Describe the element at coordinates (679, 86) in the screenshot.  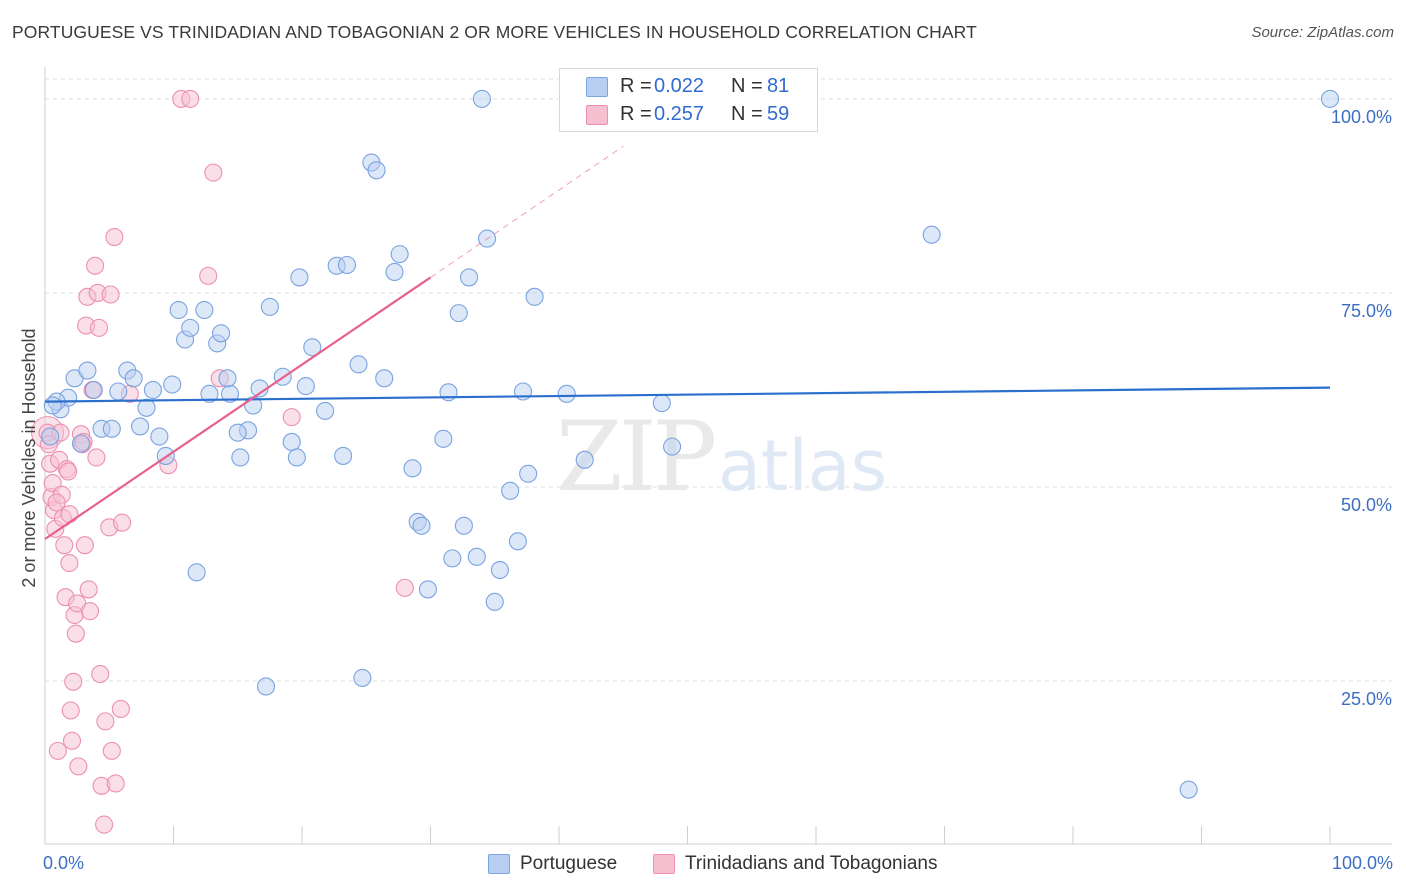
I see `legend-r-value: 0.022` at that location.